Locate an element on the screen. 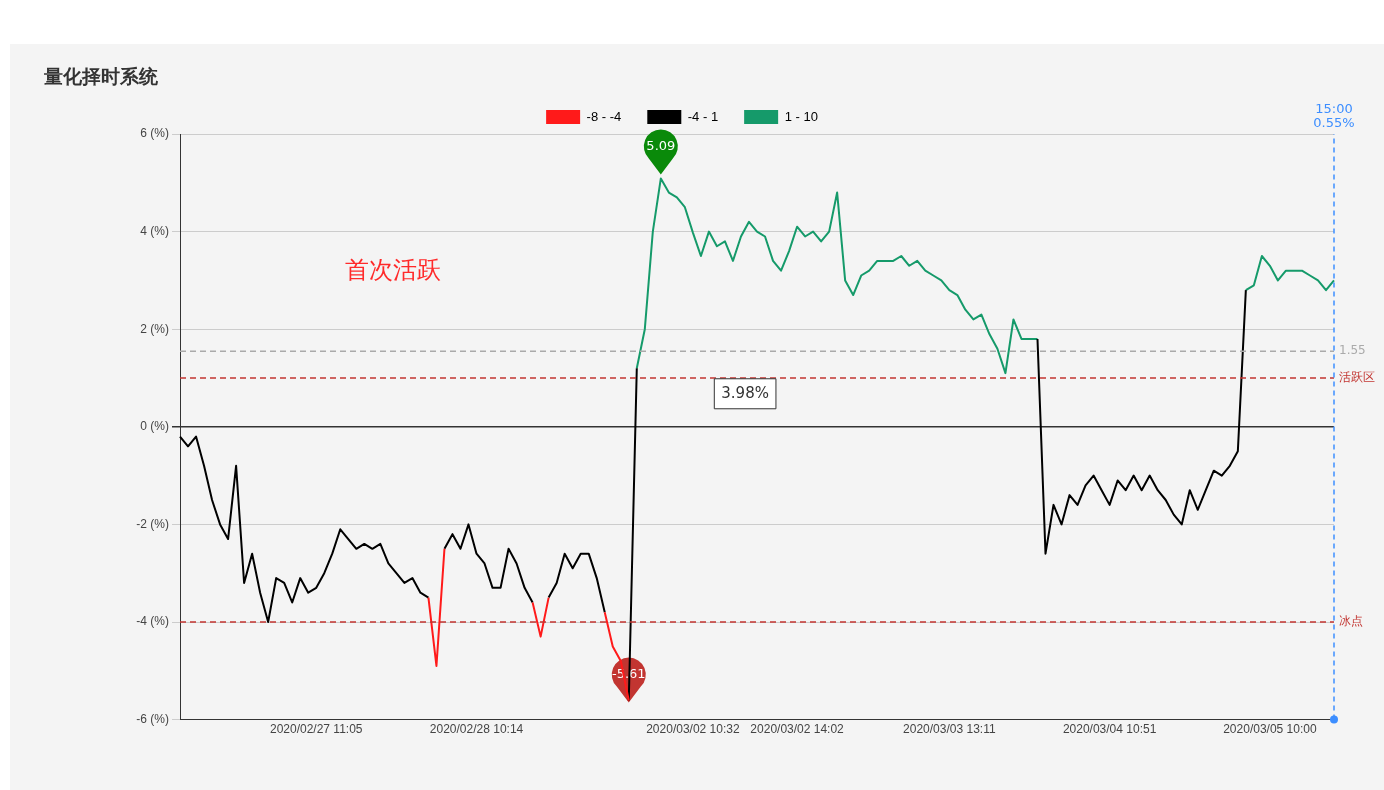  x-tick-label: 2020/03/02 14:02 is located at coordinates (797, 729).